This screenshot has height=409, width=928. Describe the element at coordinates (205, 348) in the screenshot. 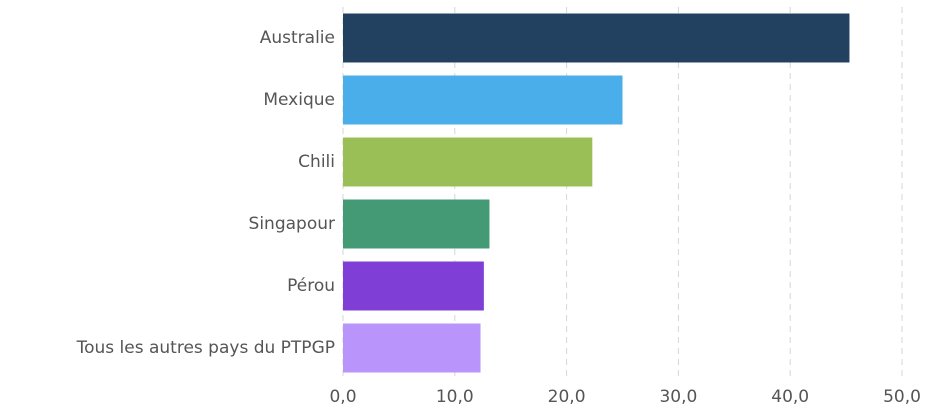

I see `y-tick-label: Tous les autres pays du PTPGP` at that location.